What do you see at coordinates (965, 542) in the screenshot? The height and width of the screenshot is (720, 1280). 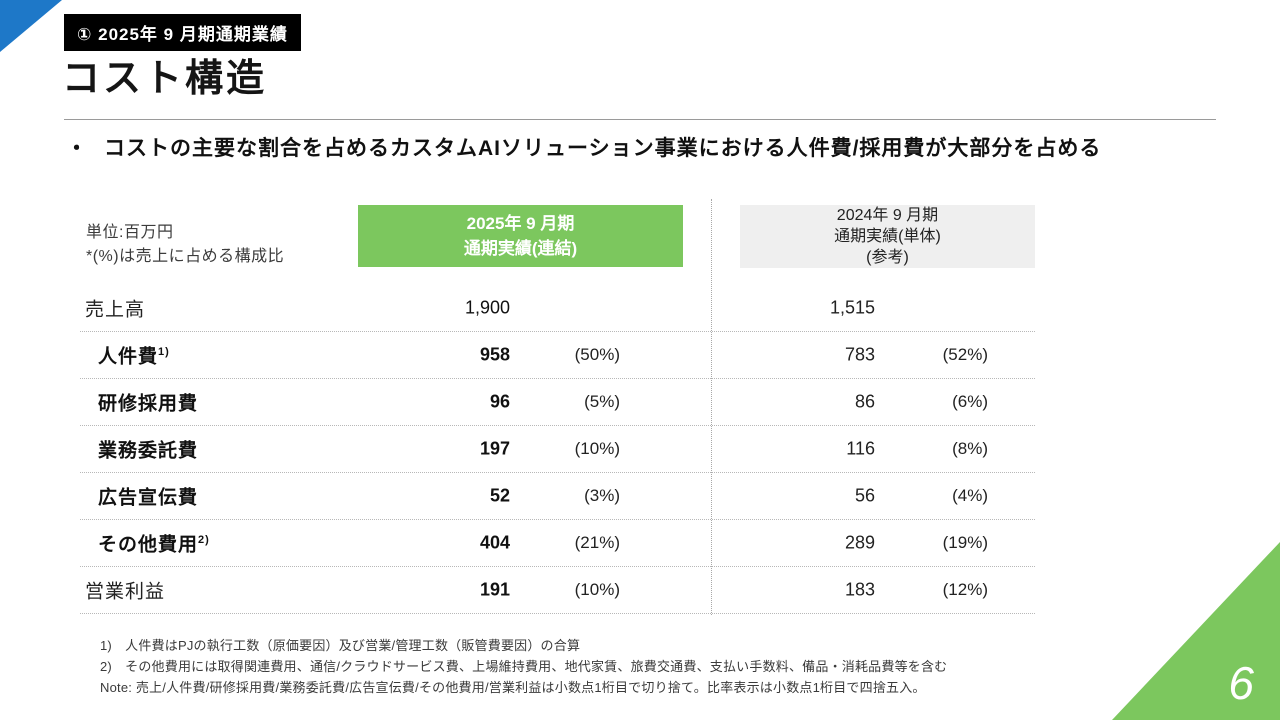 I see `pct-2024: (19%)` at bounding box center [965, 542].